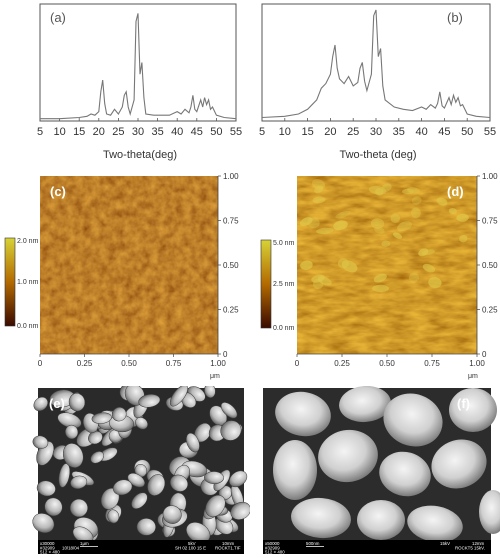  I want to click on sem-e-wd: 10mm, so click(228, 543).